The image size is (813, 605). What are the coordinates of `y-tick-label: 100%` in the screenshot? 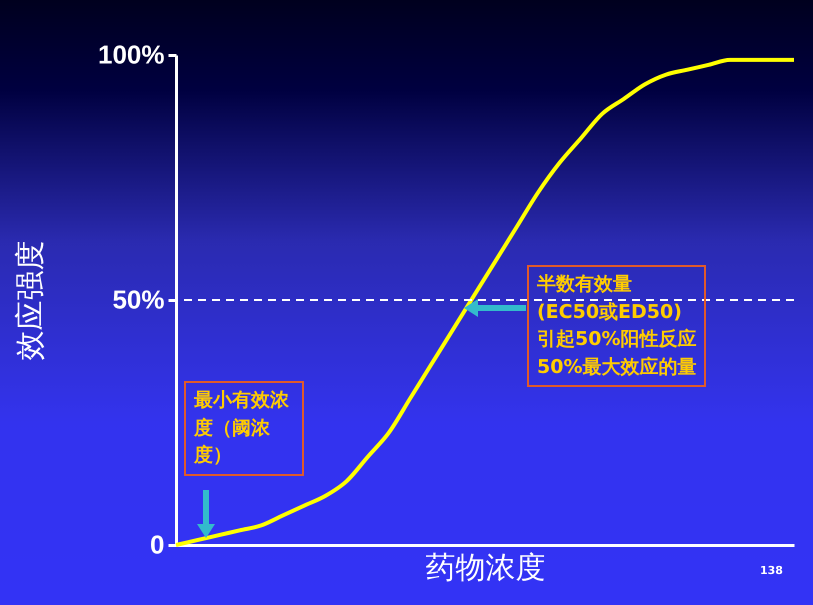 It's located at (131, 55).